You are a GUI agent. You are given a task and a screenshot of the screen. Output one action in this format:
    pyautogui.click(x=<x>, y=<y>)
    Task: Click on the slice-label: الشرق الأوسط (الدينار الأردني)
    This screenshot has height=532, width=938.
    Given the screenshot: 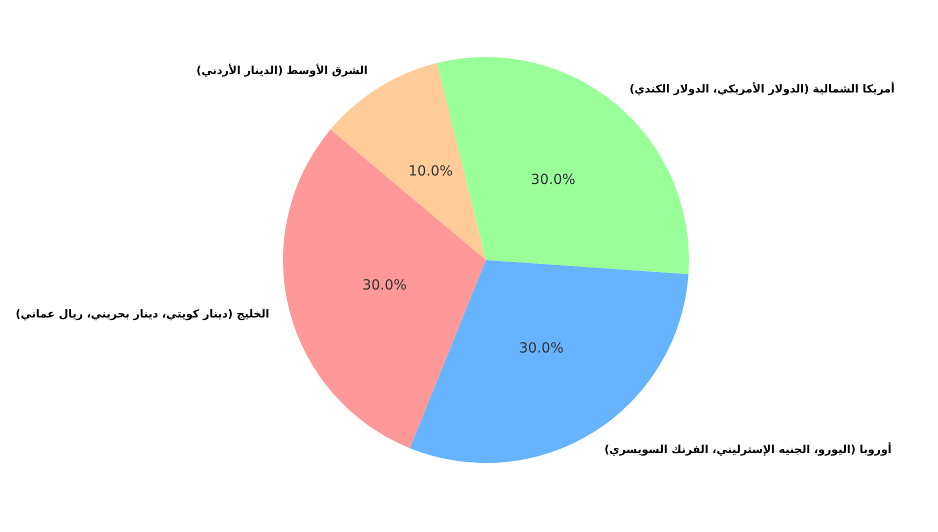 What is the action you would take?
    pyautogui.click(x=282, y=70)
    